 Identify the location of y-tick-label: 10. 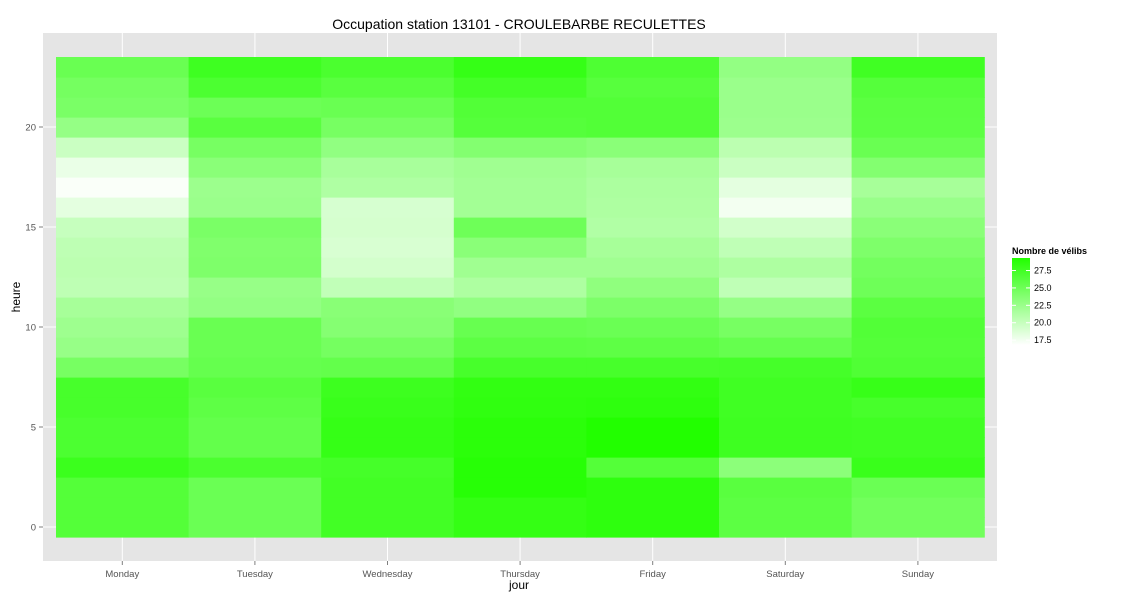
(30, 328).